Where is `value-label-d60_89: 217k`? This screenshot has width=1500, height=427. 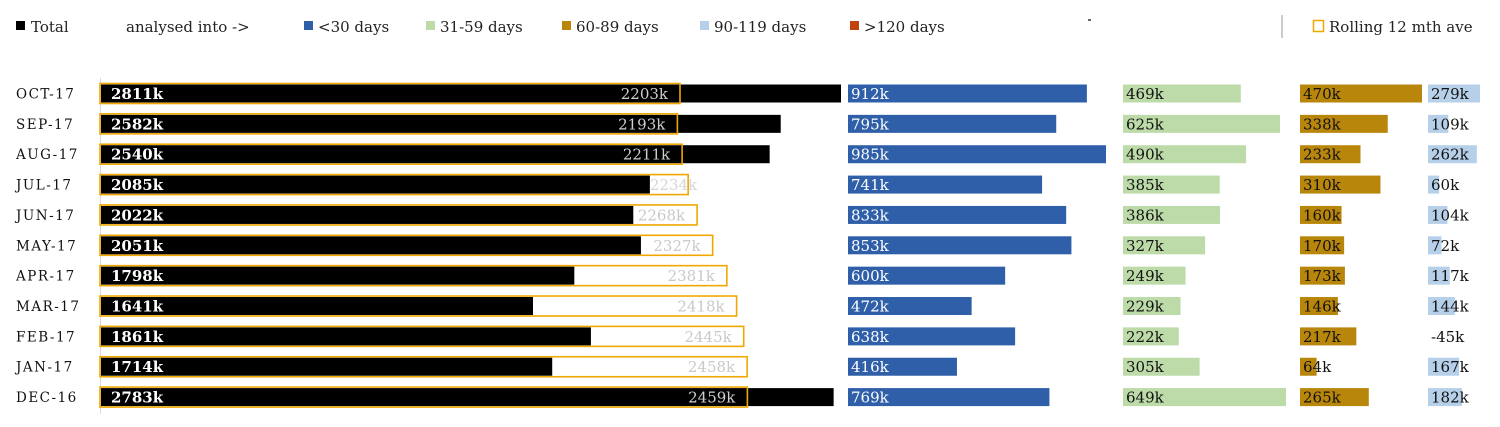
value-label-d60_89: 217k is located at coordinates (1322, 337).